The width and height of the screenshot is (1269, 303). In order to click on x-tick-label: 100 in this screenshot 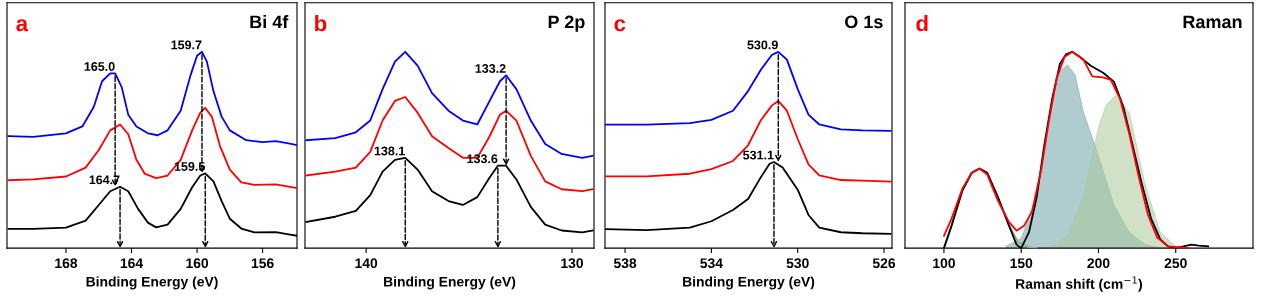, I will do `click(944, 263)`.